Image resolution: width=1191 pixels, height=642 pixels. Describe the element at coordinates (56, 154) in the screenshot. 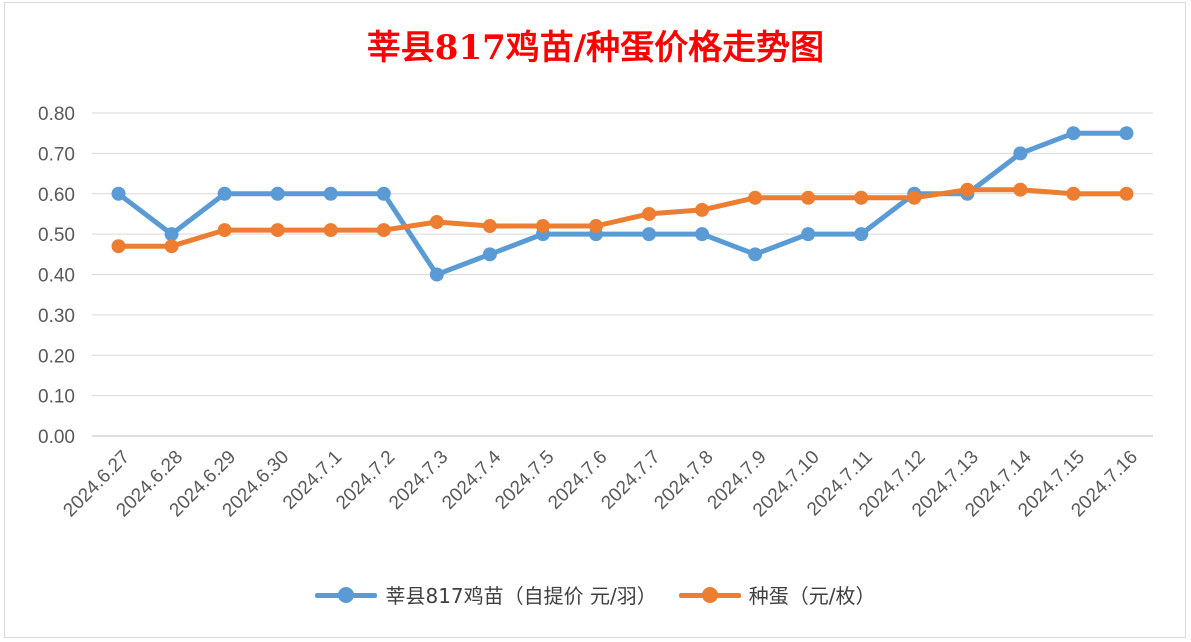

I see `y-tick-label: 0.70` at that location.